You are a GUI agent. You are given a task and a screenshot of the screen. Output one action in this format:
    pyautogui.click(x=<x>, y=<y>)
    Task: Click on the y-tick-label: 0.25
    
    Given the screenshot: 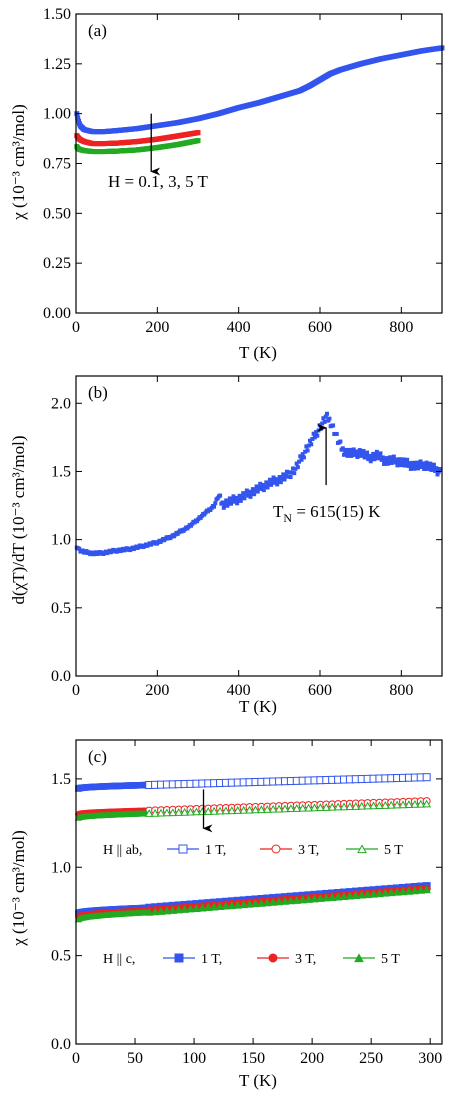 What is the action you would take?
    pyautogui.click(x=57, y=263)
    